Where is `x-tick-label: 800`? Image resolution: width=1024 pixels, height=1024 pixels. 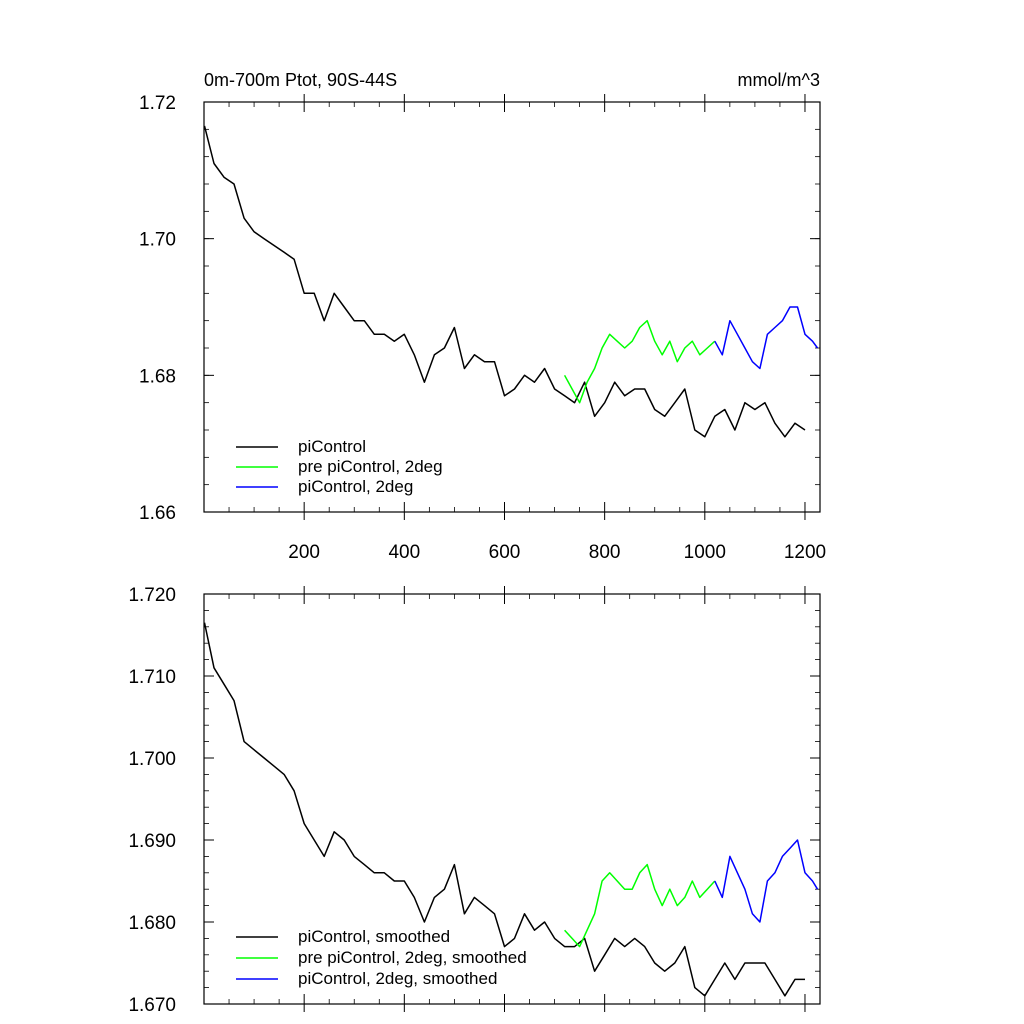
x-tick-label: 800 is located at coordinates (605, 552).